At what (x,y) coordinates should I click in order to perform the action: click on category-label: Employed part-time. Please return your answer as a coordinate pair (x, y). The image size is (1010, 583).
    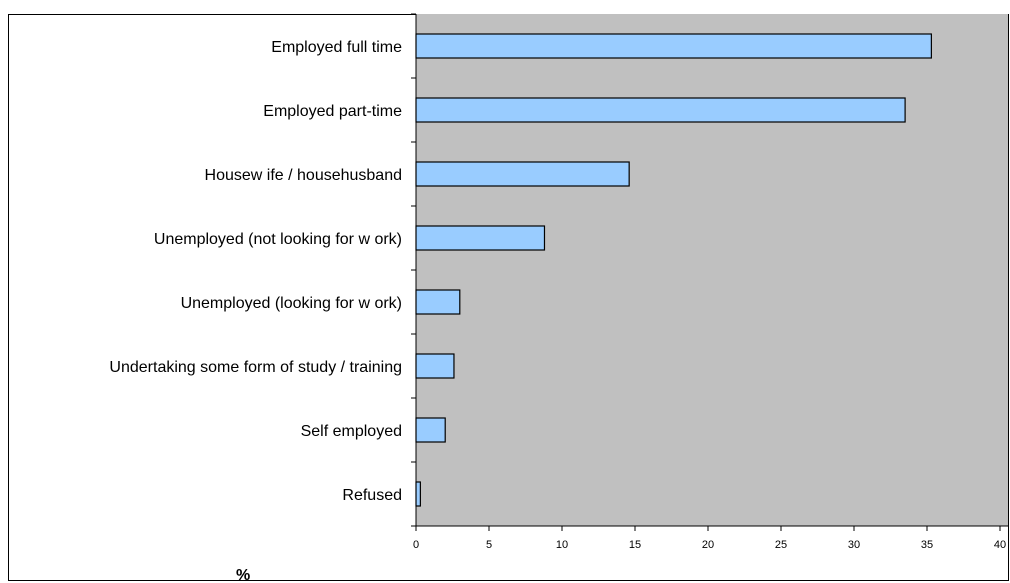
    Looking at the image, I should click on (332, 111).